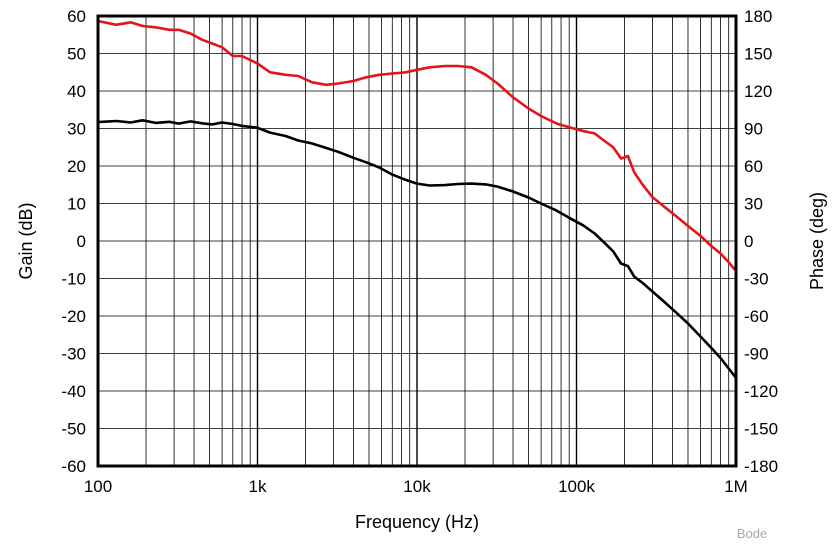 This screenshot has height=544, width=834. I want to click on y-right-tick-label: 30, so click(753, 204).